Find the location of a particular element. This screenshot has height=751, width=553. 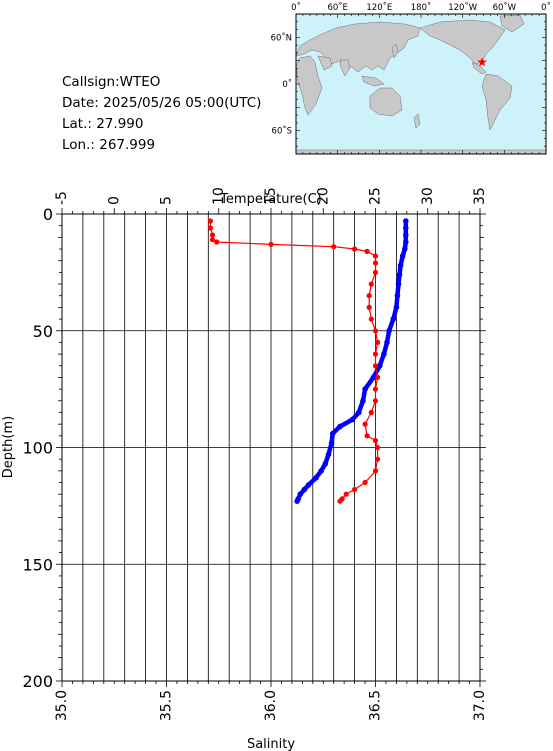

land-africa is located at coordinates (309, 85).